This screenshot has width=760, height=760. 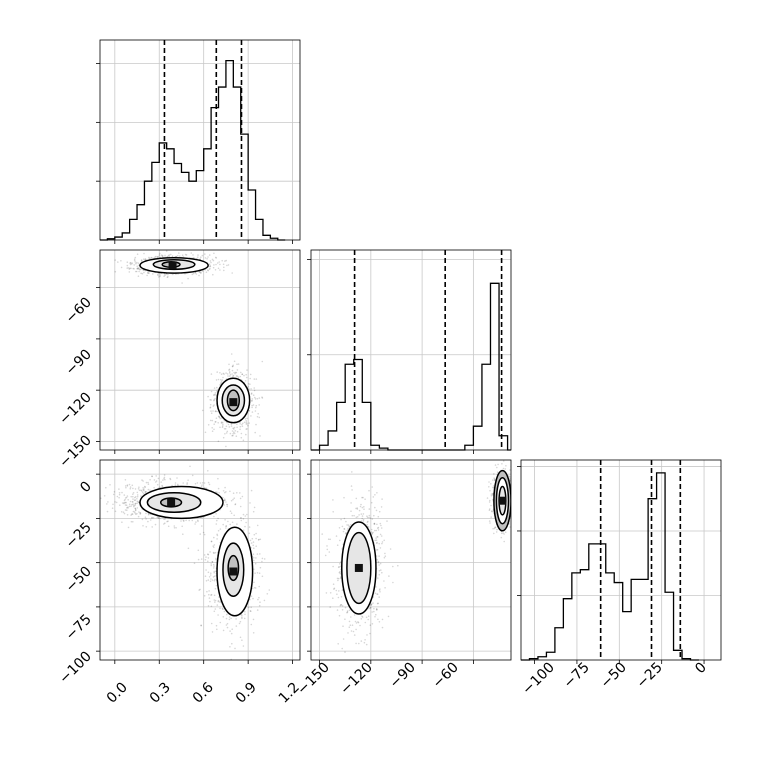 What do you see at coordinates (79, 580) in the screenshot?
I see `tick-label-zleft-2: −50` at bounding box center [79, 580].